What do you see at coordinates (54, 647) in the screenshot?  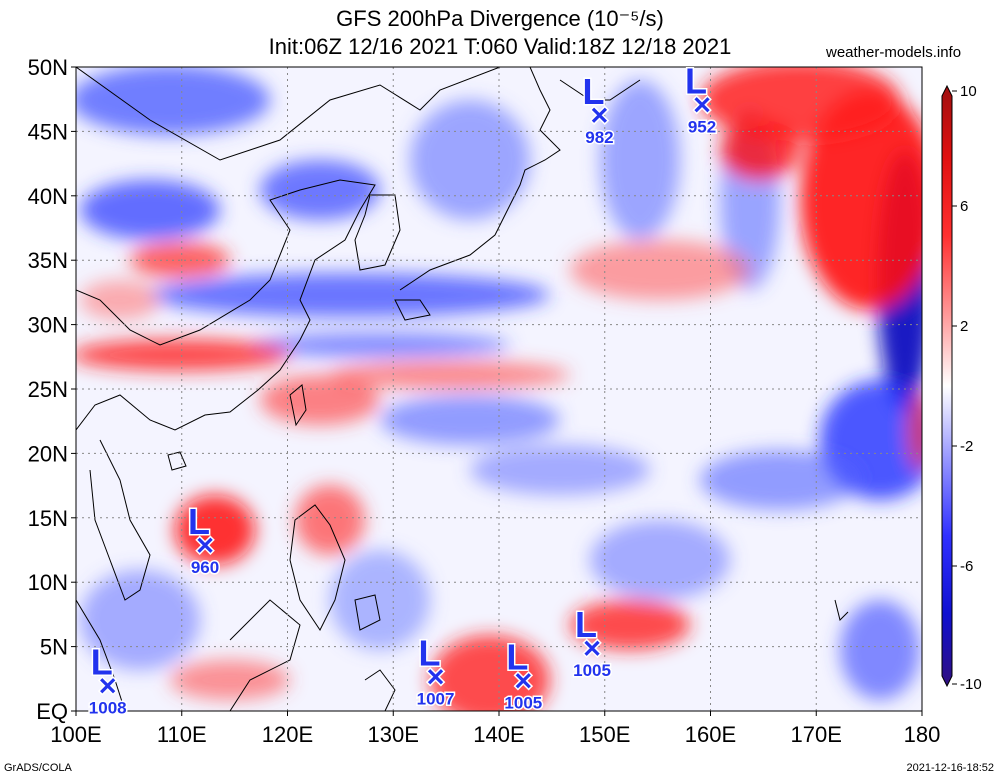 I see `latitude-tick-label: 5N` at bounding box center [54, 647].